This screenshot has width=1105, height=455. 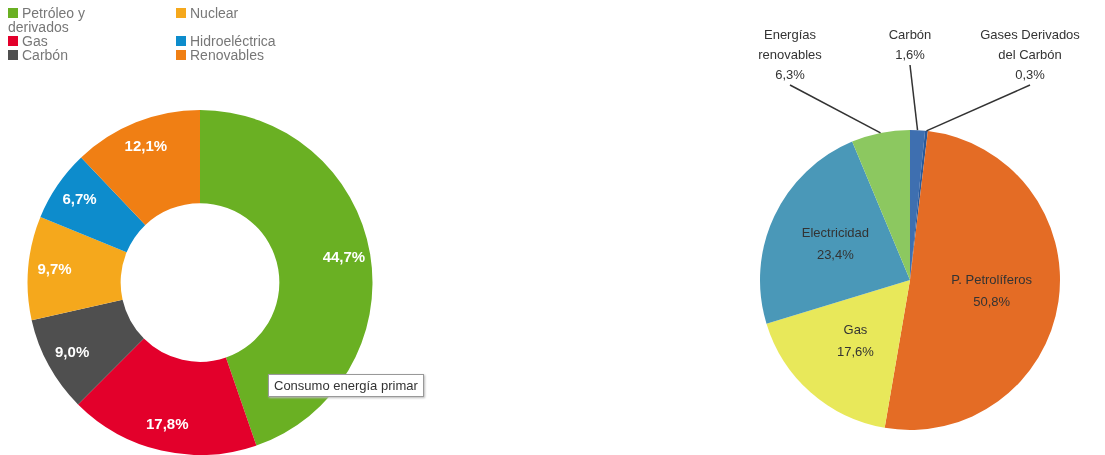 What do you see at coordinates (214, 14) in the screenshot?
I see `legend-label: Nuclear` at bounding box center [214, 14].